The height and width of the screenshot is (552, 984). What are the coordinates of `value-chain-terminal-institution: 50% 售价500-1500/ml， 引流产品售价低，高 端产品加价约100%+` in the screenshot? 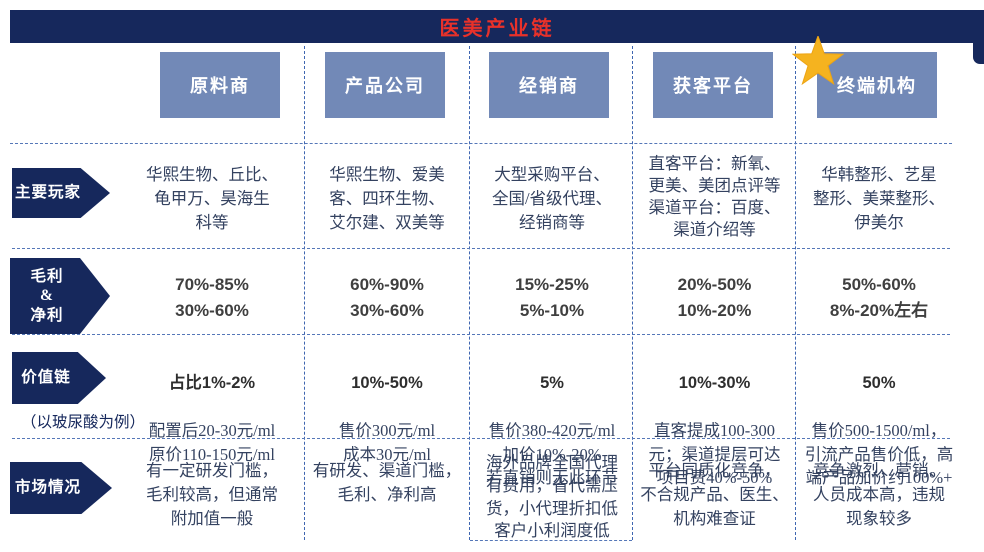 It's located at (879, 431).